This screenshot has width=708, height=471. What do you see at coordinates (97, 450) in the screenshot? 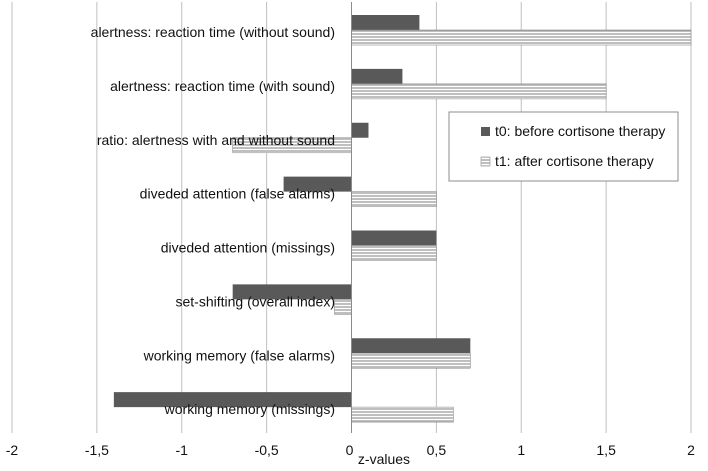
I see `x-tick-label: -1,5` at bounding box center [97, 450].